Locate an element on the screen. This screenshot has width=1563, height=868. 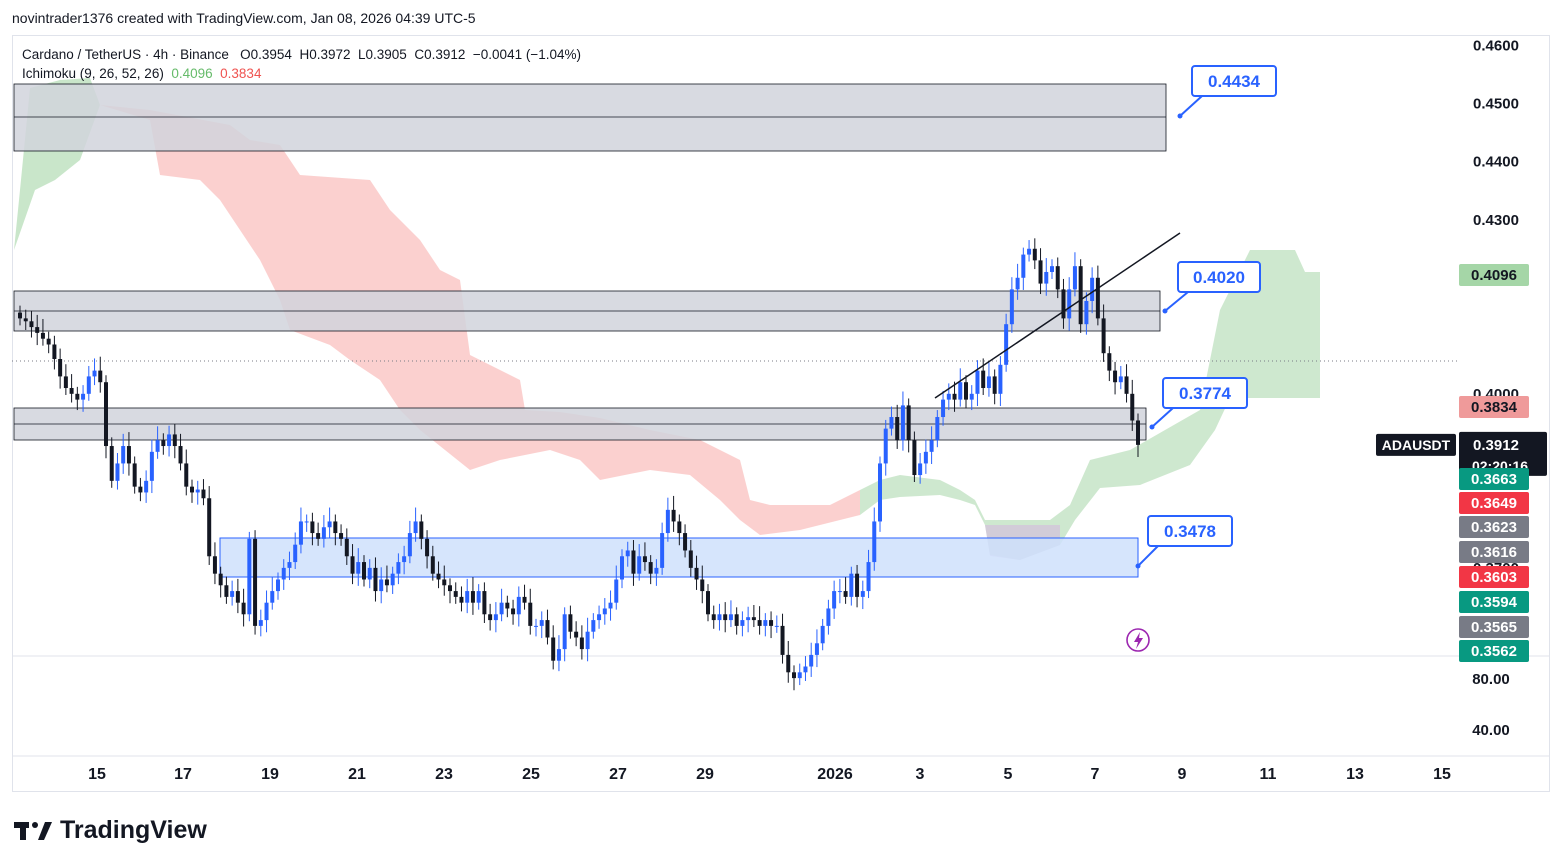
trendline is located at coordinates (1057, 315).